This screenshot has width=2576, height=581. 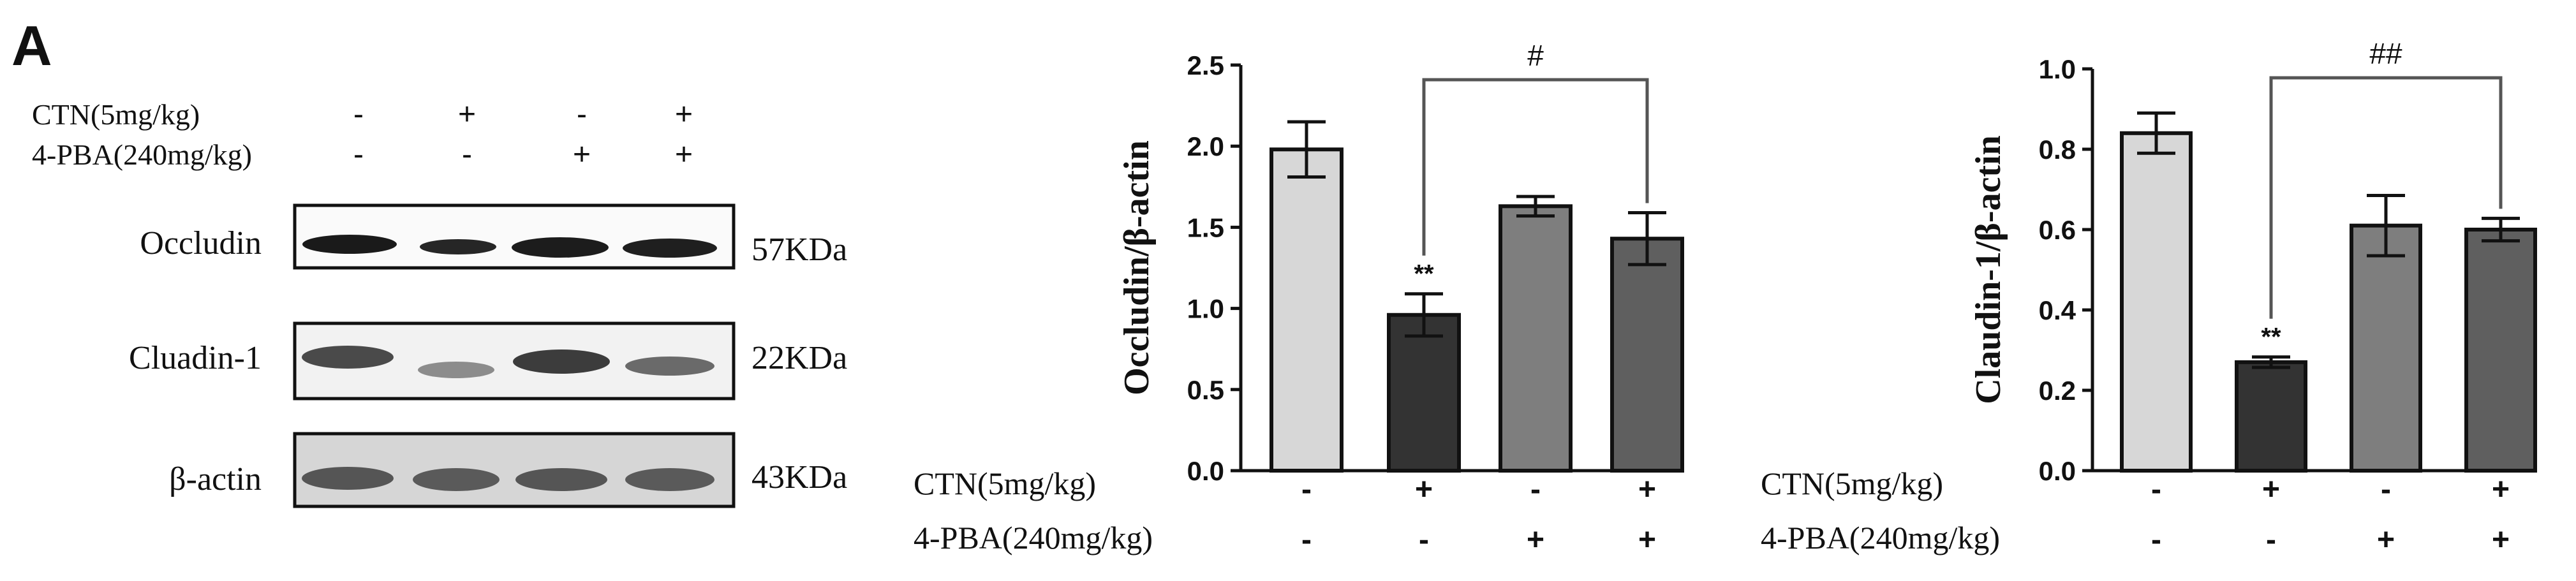 What do you see at coordinates (1205, 390) in the screenshot?
I see `y-tick-label: 0.5` at bounding box center [1205, 390].